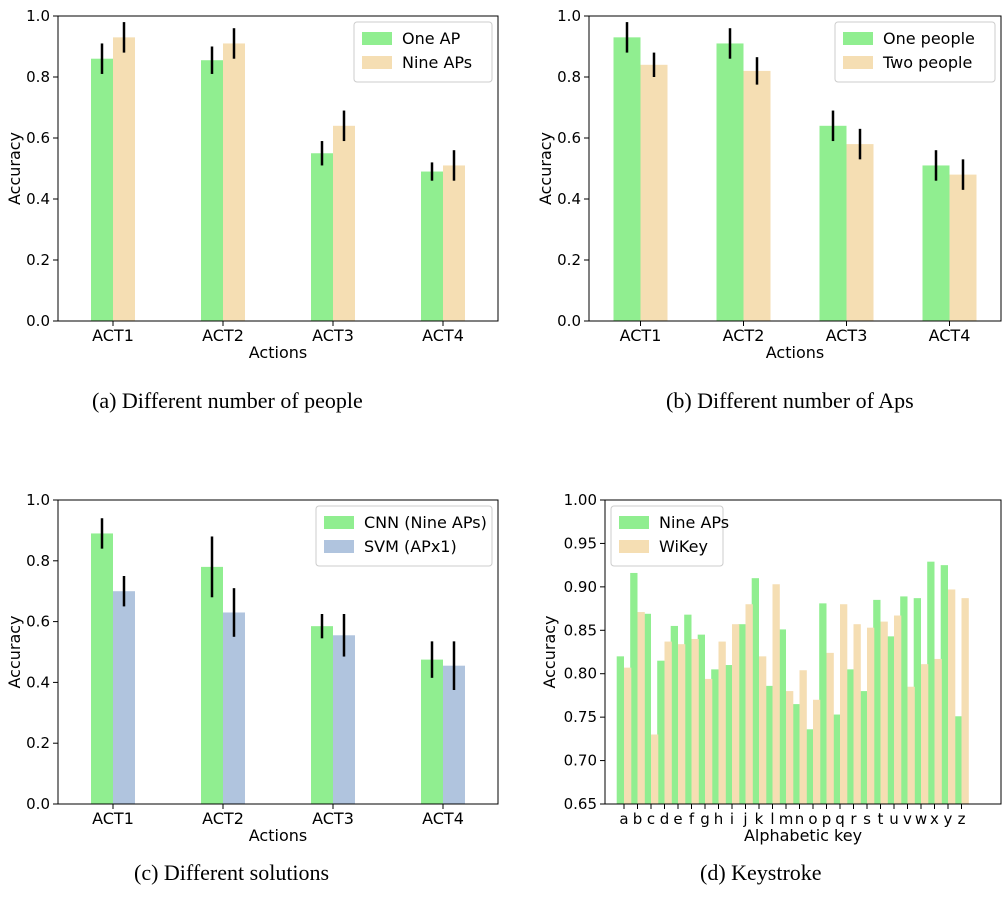  Describe the element at coordinates (853, 819) in the screenshot. I see `x-tick-label: r` at that location.